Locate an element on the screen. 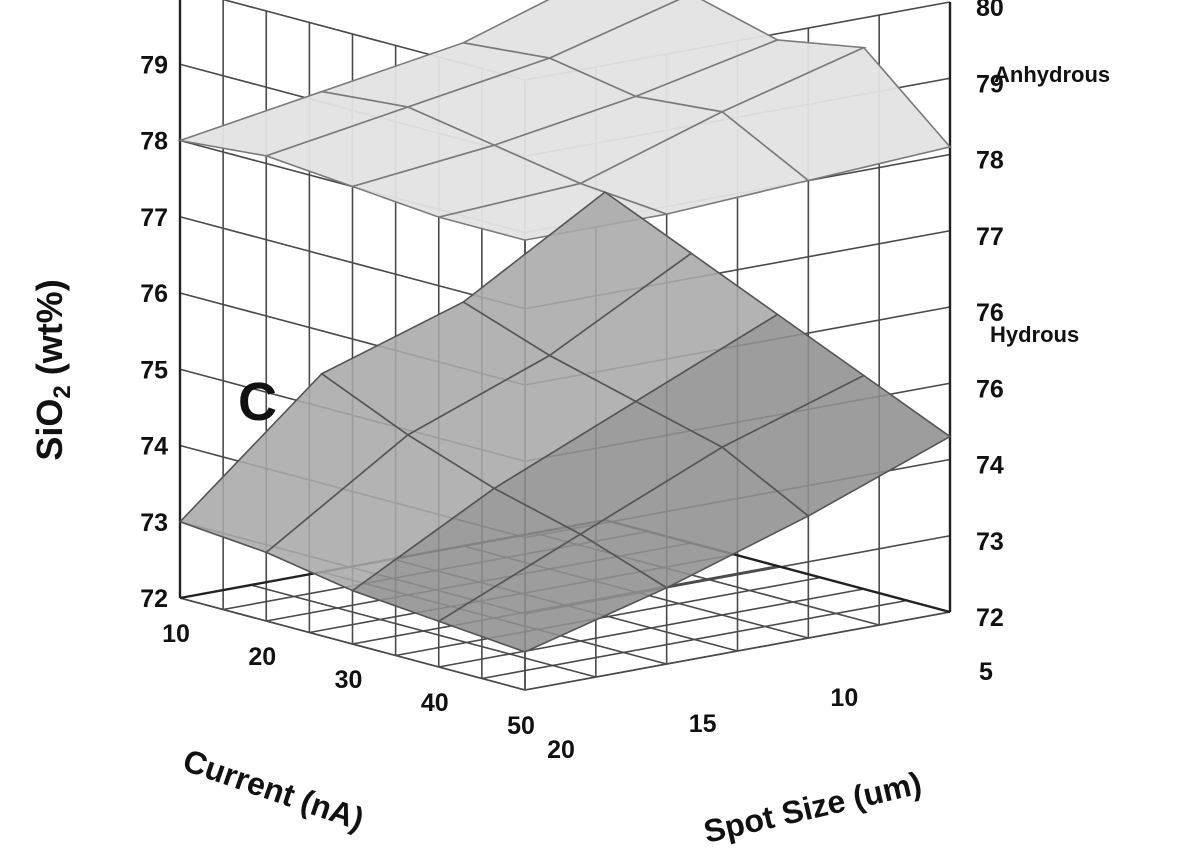 This screenshot has height=866, width=1178. current-tick: 10 is located at coordinates (176, 634).